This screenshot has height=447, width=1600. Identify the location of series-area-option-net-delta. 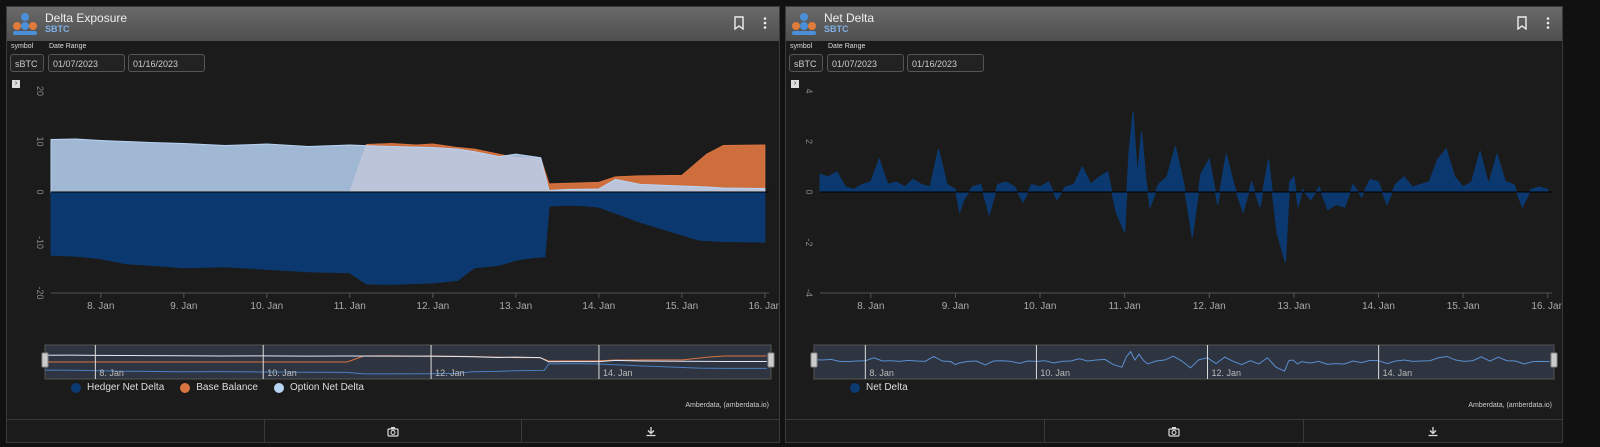
(408, 165).